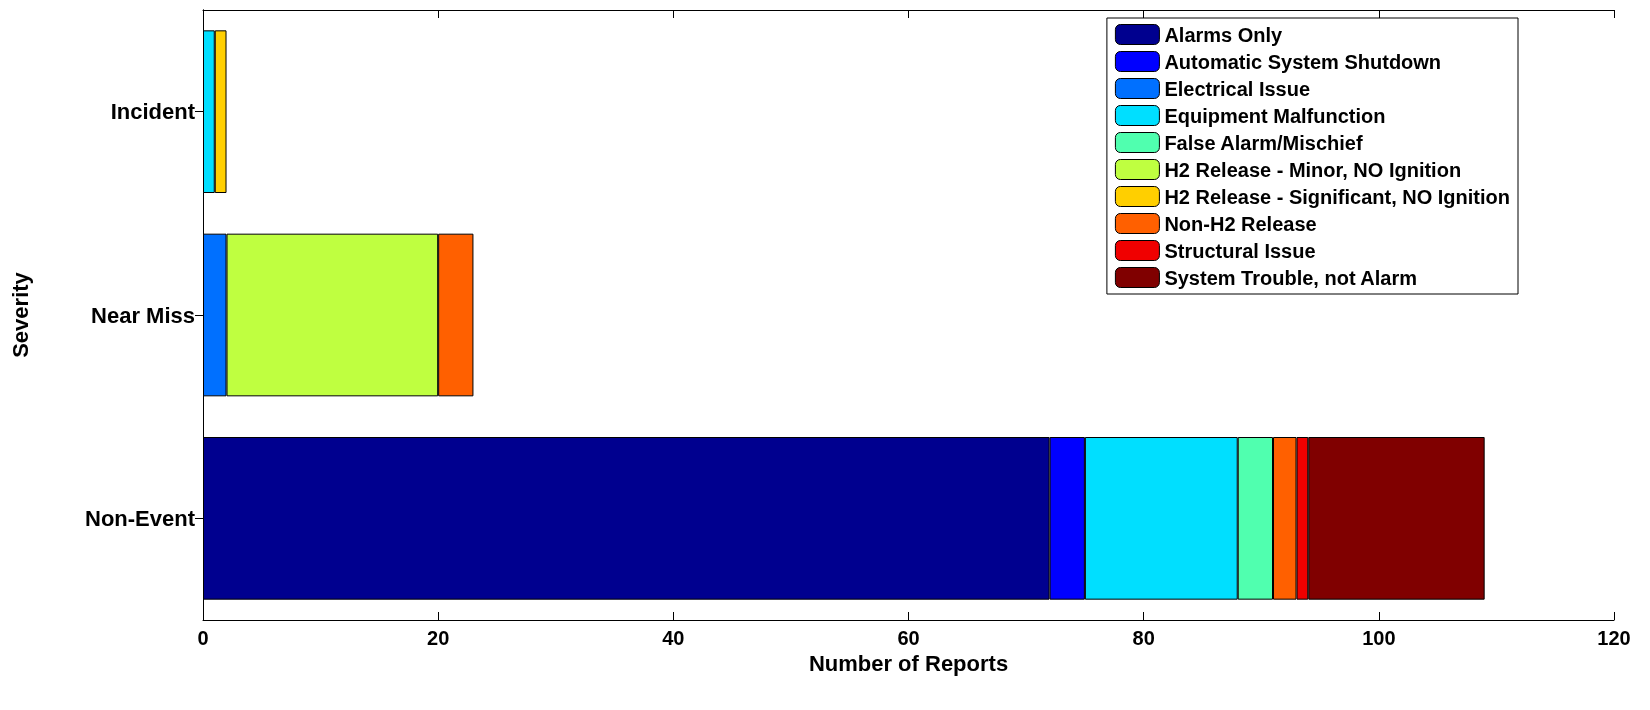 The height and width of the screenshot is (710, 1650). What do you see at coordinates (1379, 638) in the screenshot?
I see `x-tick-label: 100` at bounding box center [1379, 638].